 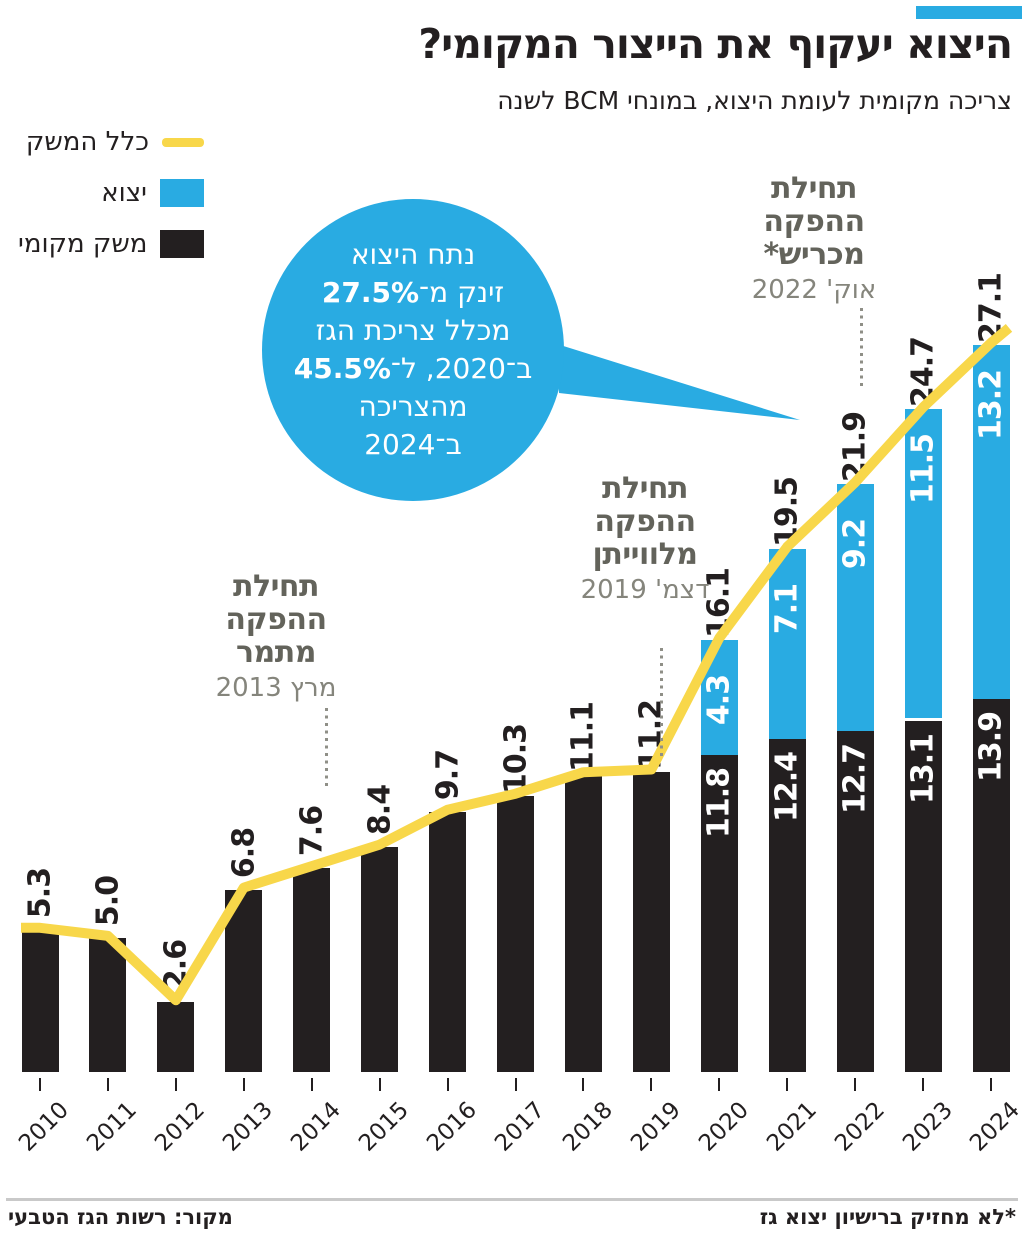 I want to click on annotation-karish: תחילת ההפקה מכריש* אוק' 2022, so click(x=814, y=239).